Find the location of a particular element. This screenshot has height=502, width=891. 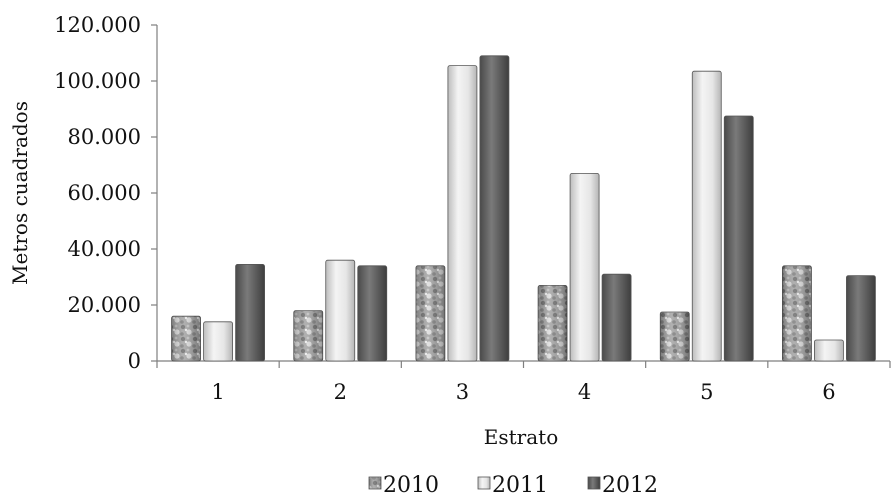

legend: 2010 2011 2012 is located at coordinates (513, 485).